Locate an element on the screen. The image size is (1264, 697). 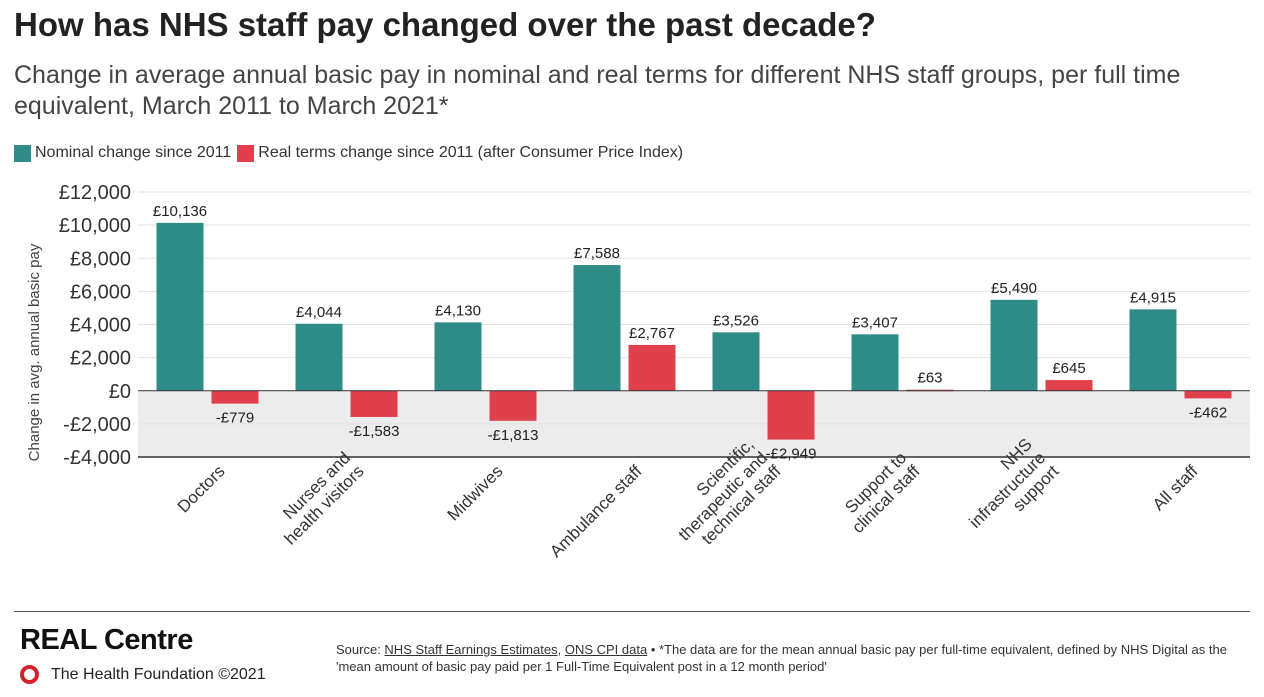
legend-item-nominal: Nominal change since 2011 is located at coordinates (122, 153).